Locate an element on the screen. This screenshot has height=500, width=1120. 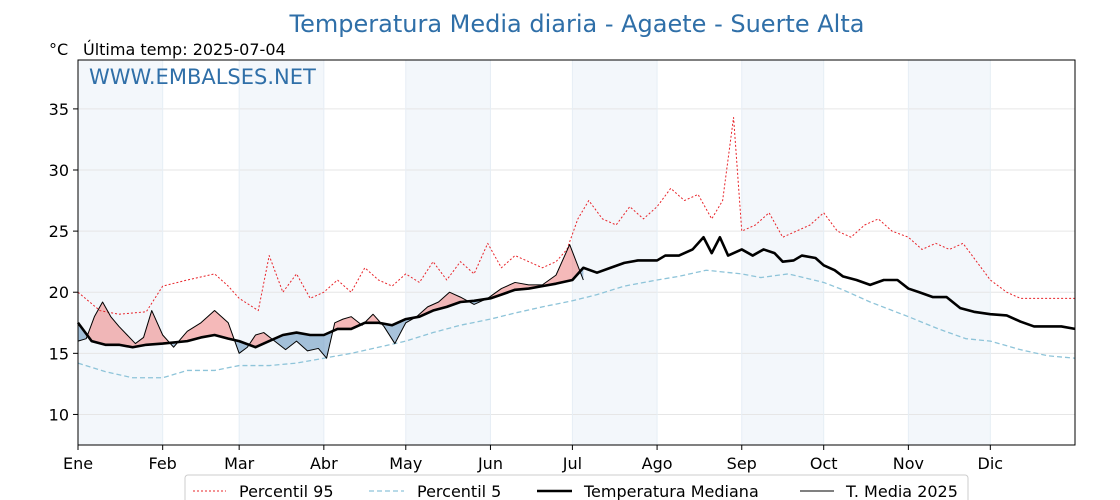
y-tick-label: 25 is located at coordinates (59, 231).